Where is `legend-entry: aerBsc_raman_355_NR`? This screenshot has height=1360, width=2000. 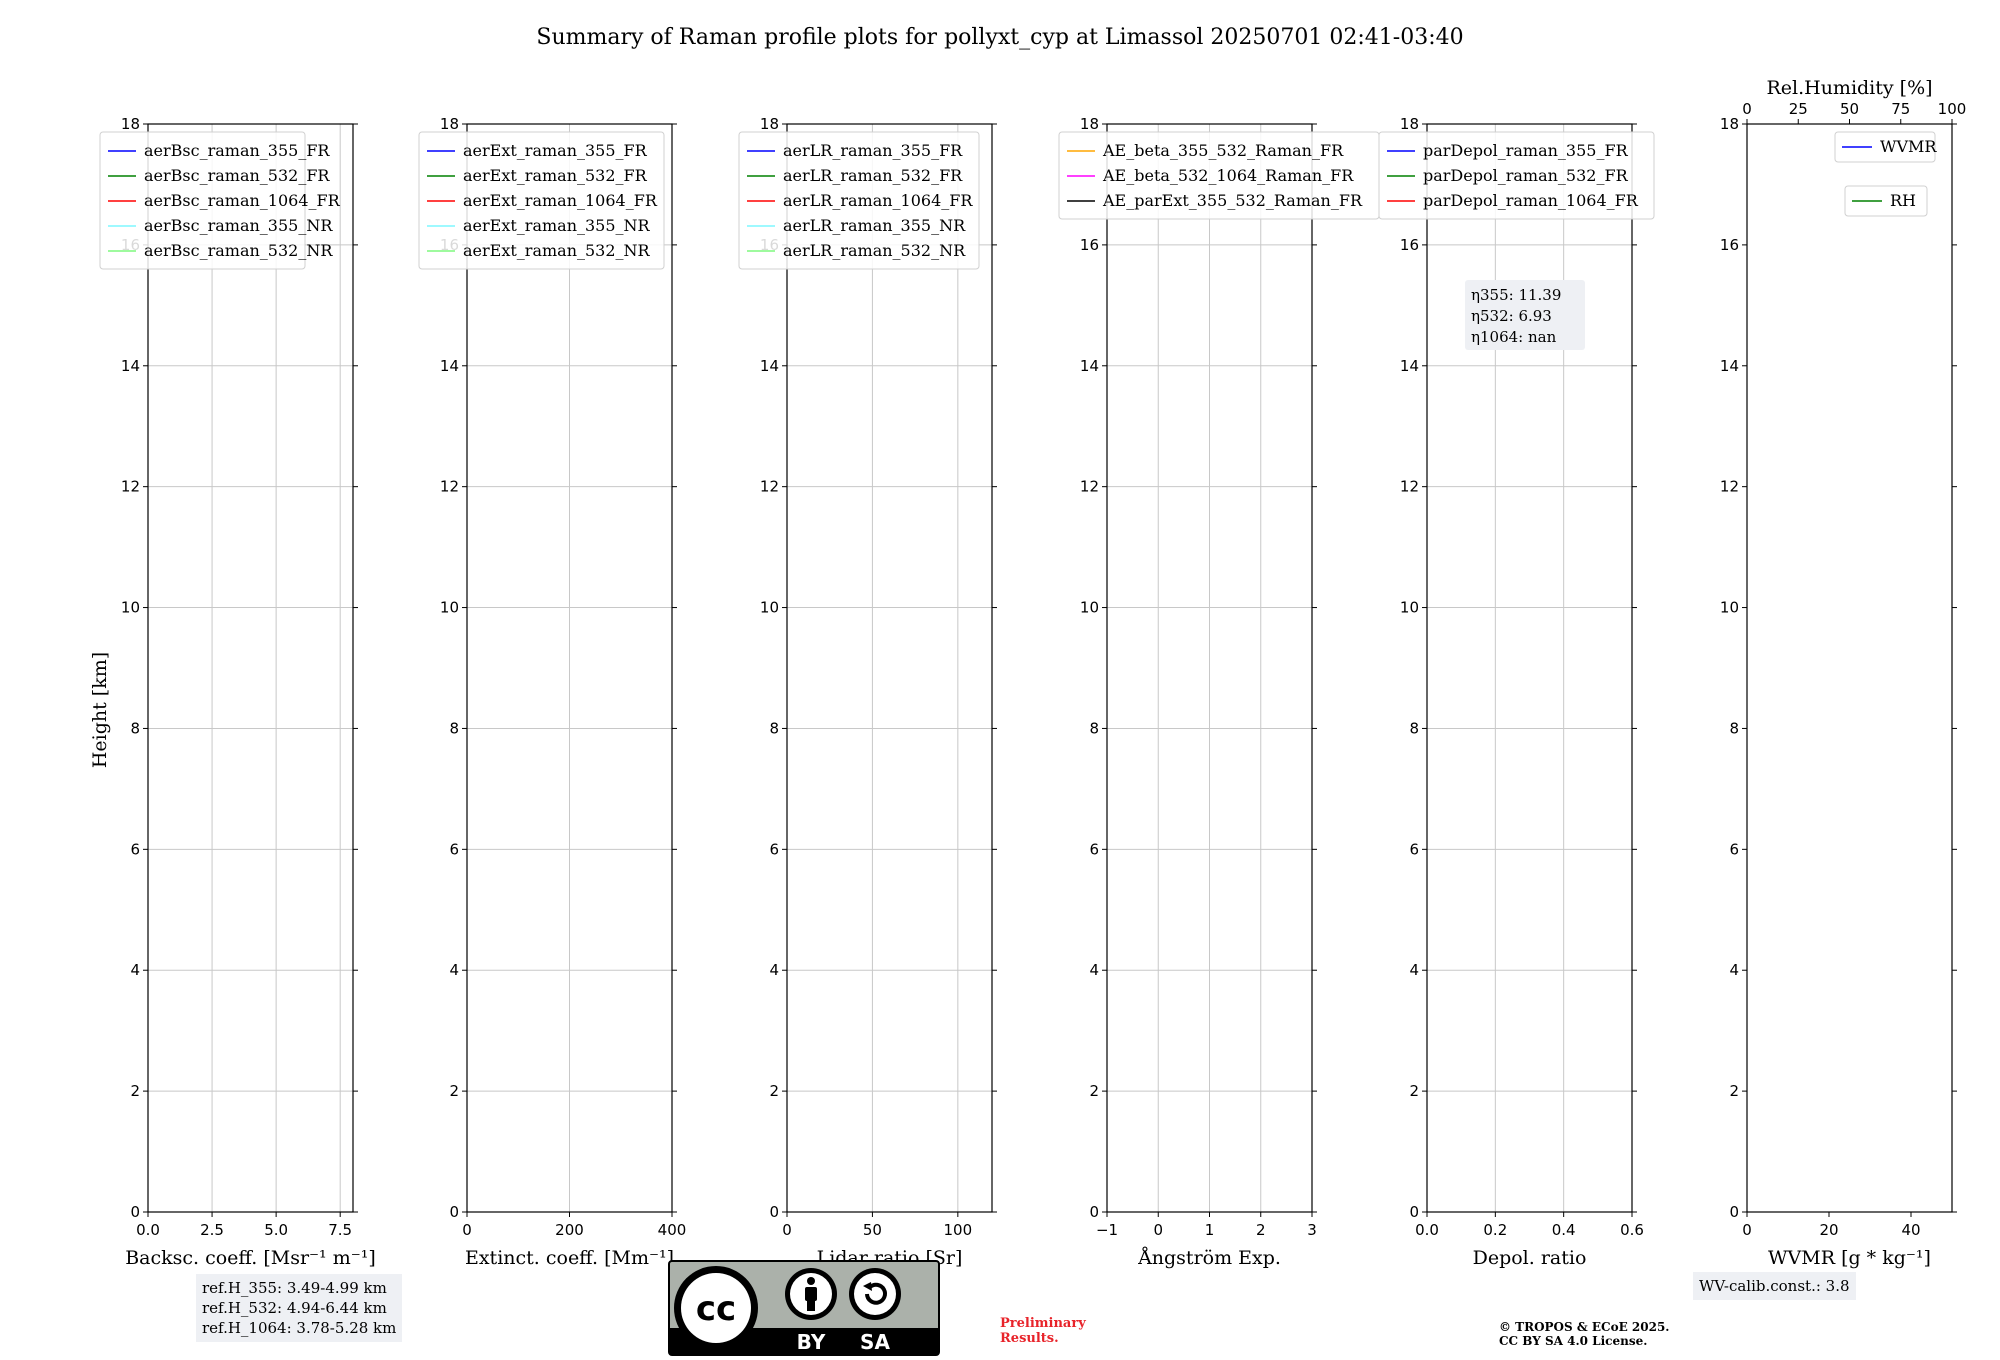 legend-entry: aerBsc_raman_355_NR is located at coordinates (238, 225).